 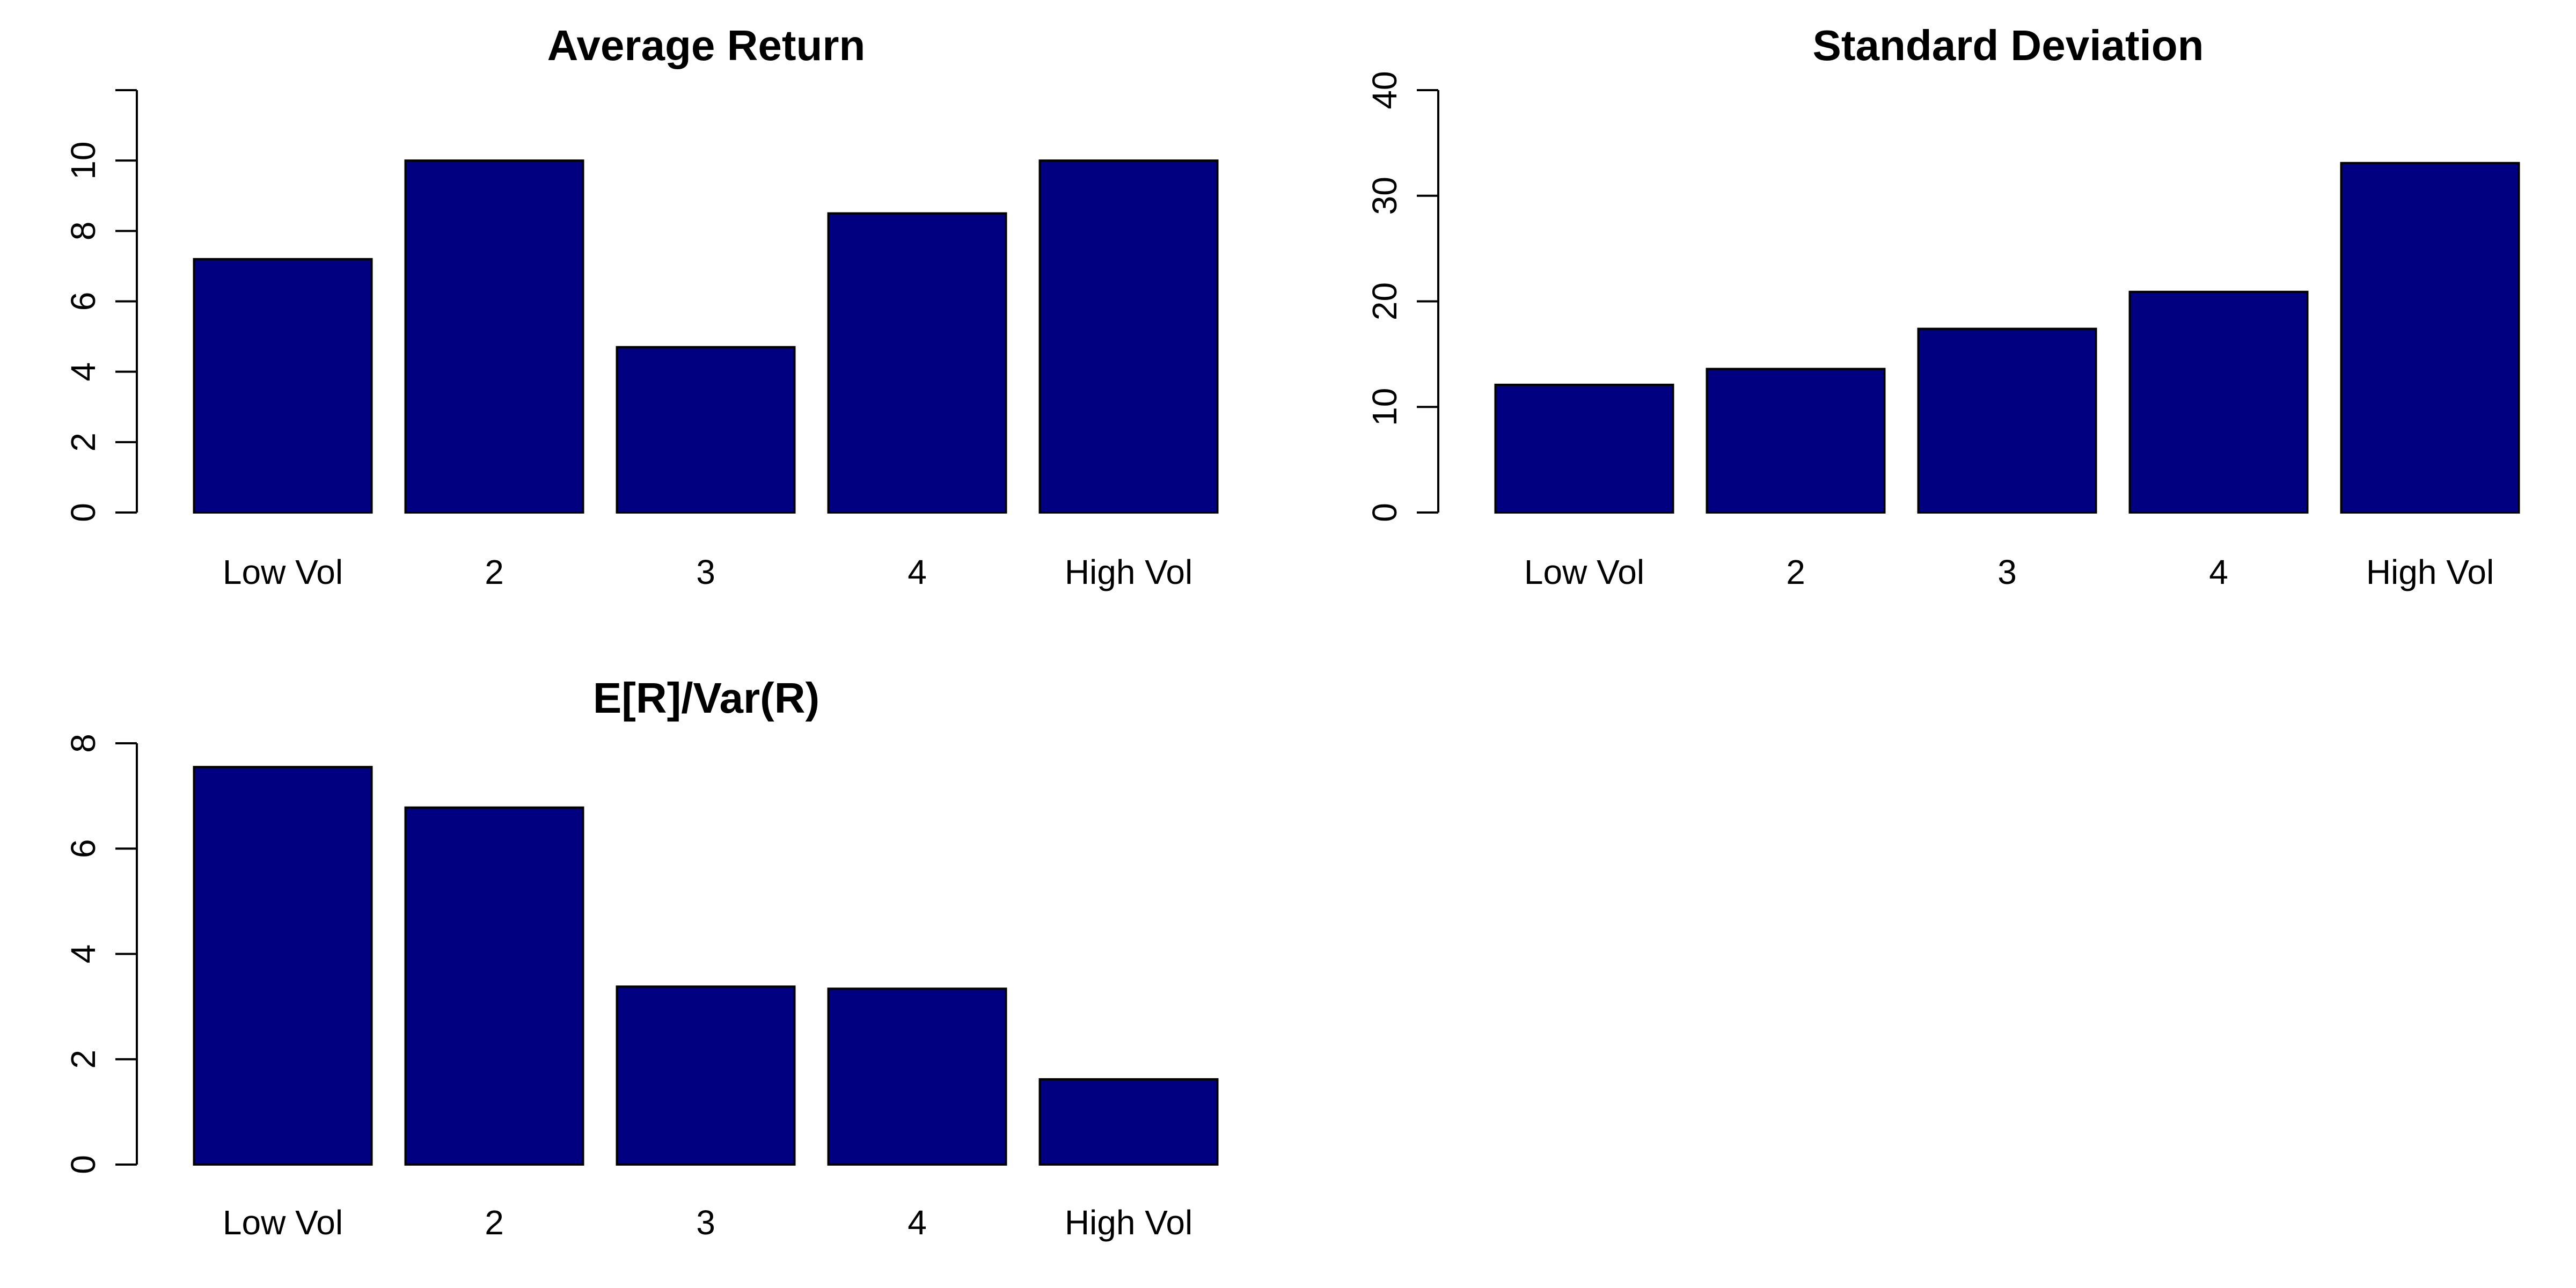 I want to click on y-axis-ticks: 0 10 20 30 40, so click(x=1401, y=296).